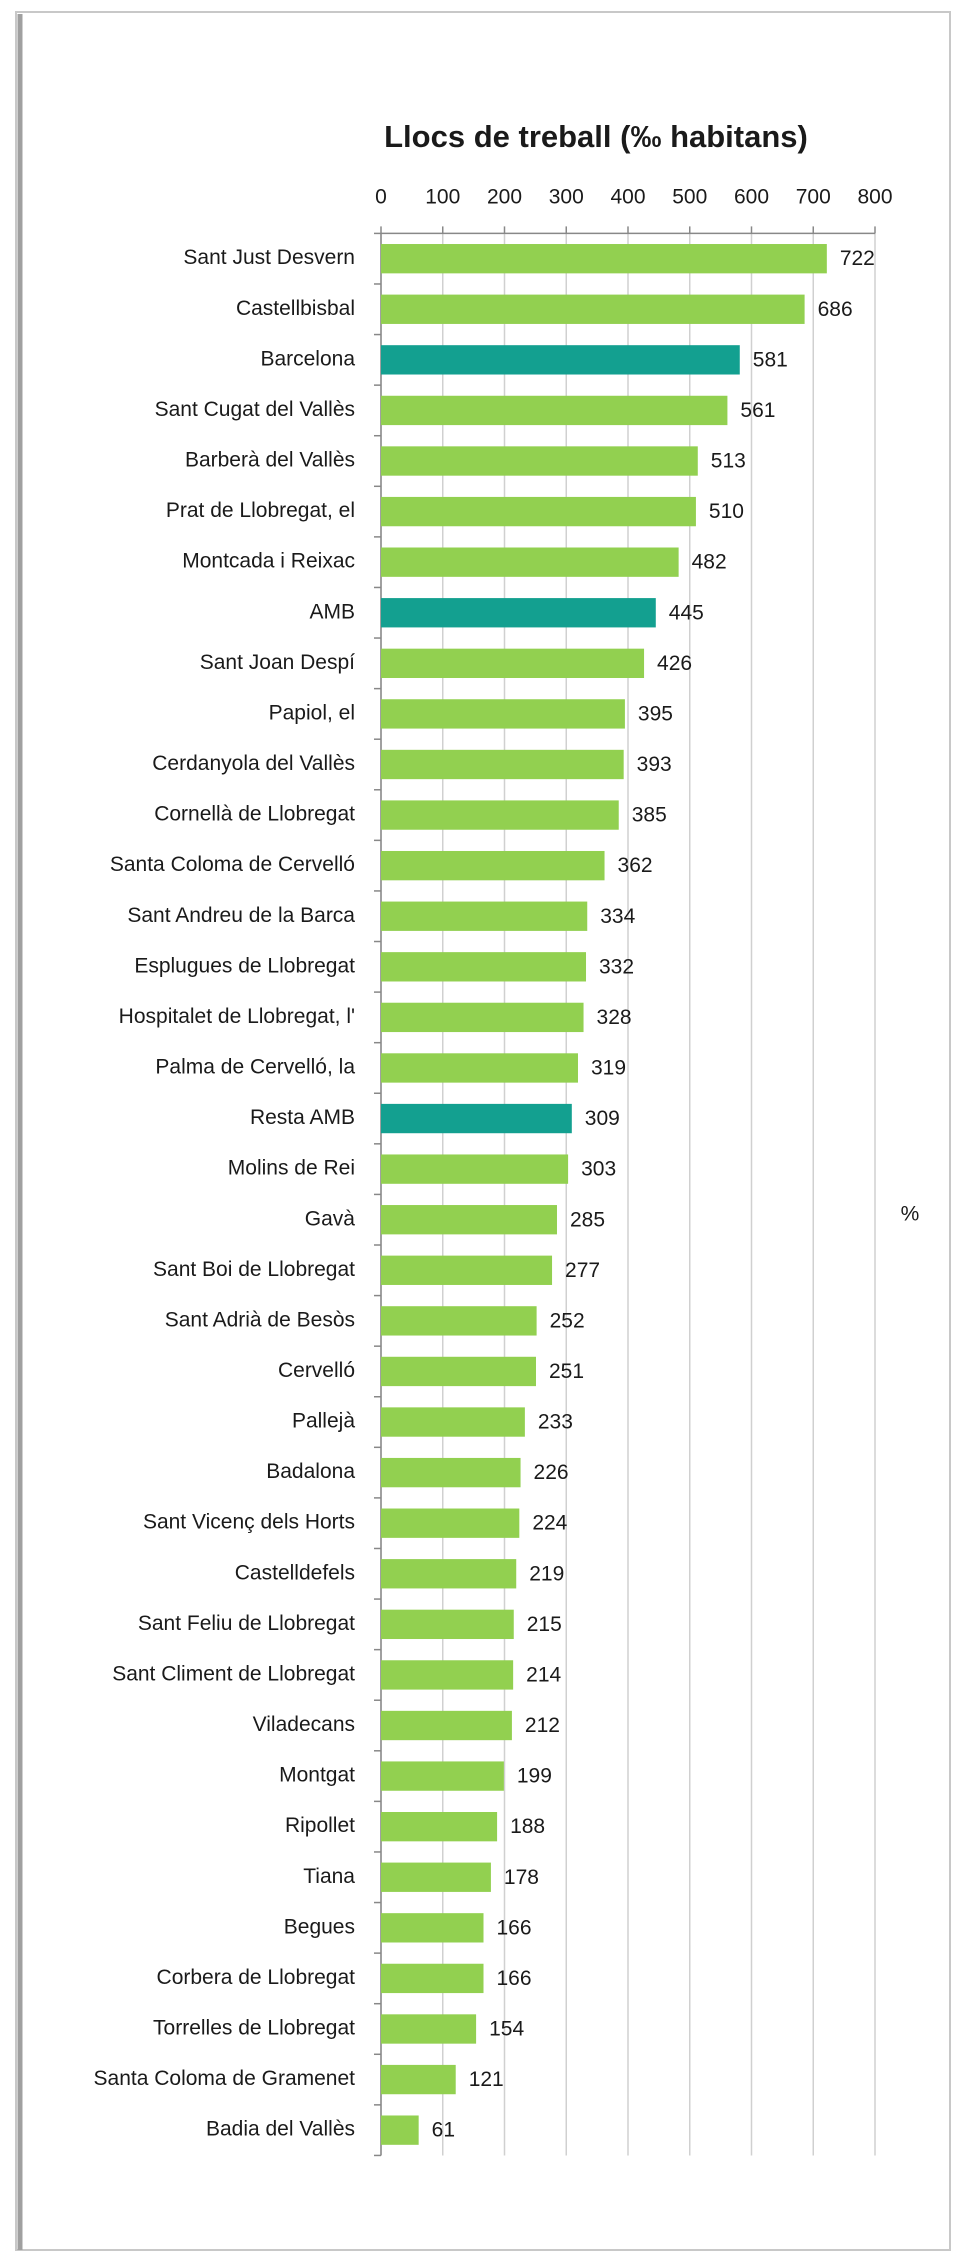 Image resolution: width=953 pixels, height=2258 pixels. Describe the element at coordinates (260, 510) in the screenshot. I see `y-tick-label: Prat de Llobregat, el` at that location.